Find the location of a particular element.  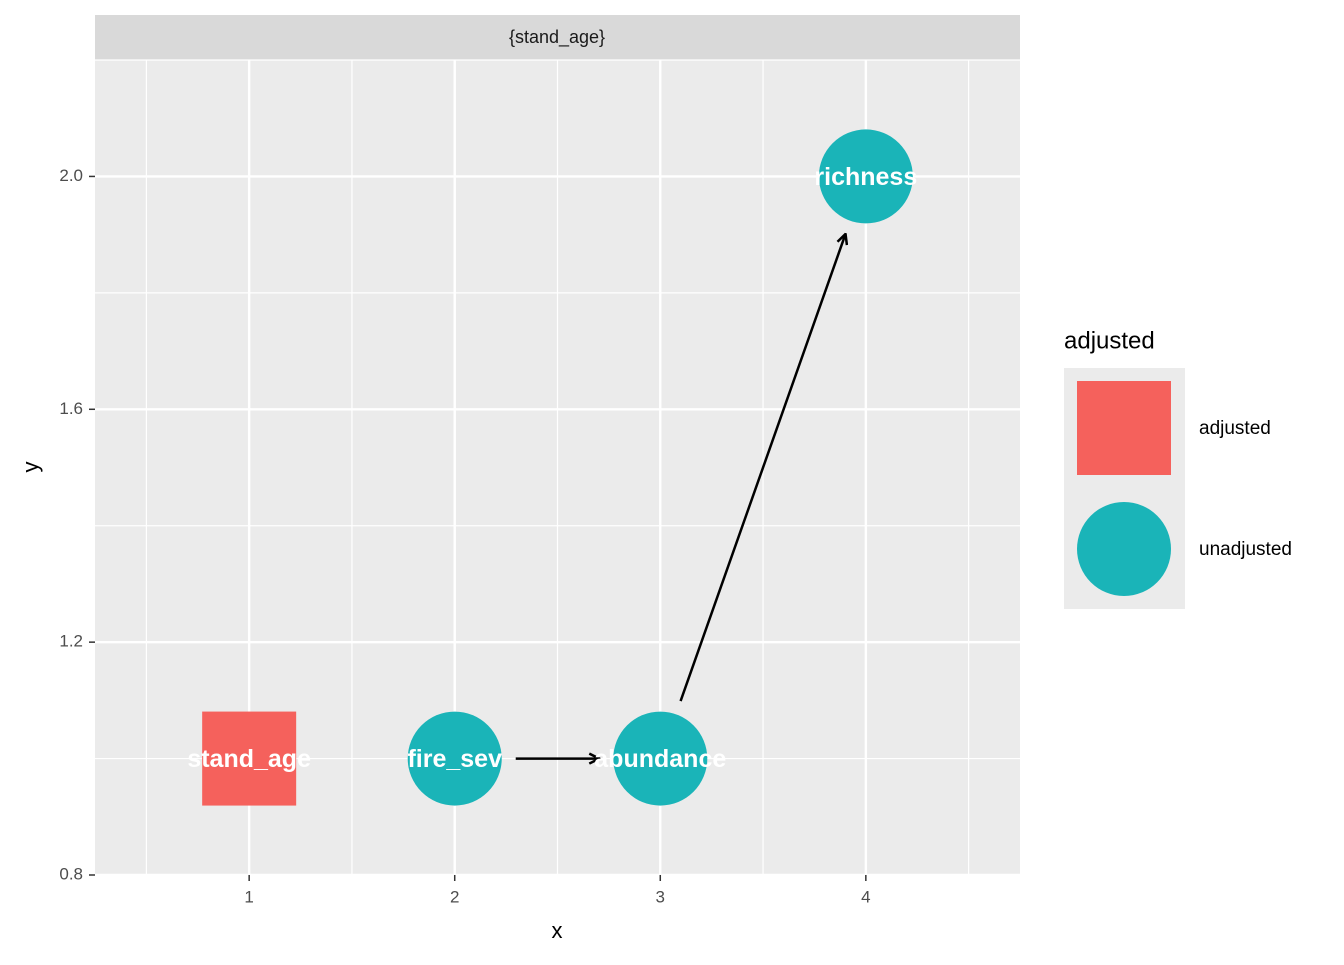

edge-arrow is located at coordinates (762, 468).